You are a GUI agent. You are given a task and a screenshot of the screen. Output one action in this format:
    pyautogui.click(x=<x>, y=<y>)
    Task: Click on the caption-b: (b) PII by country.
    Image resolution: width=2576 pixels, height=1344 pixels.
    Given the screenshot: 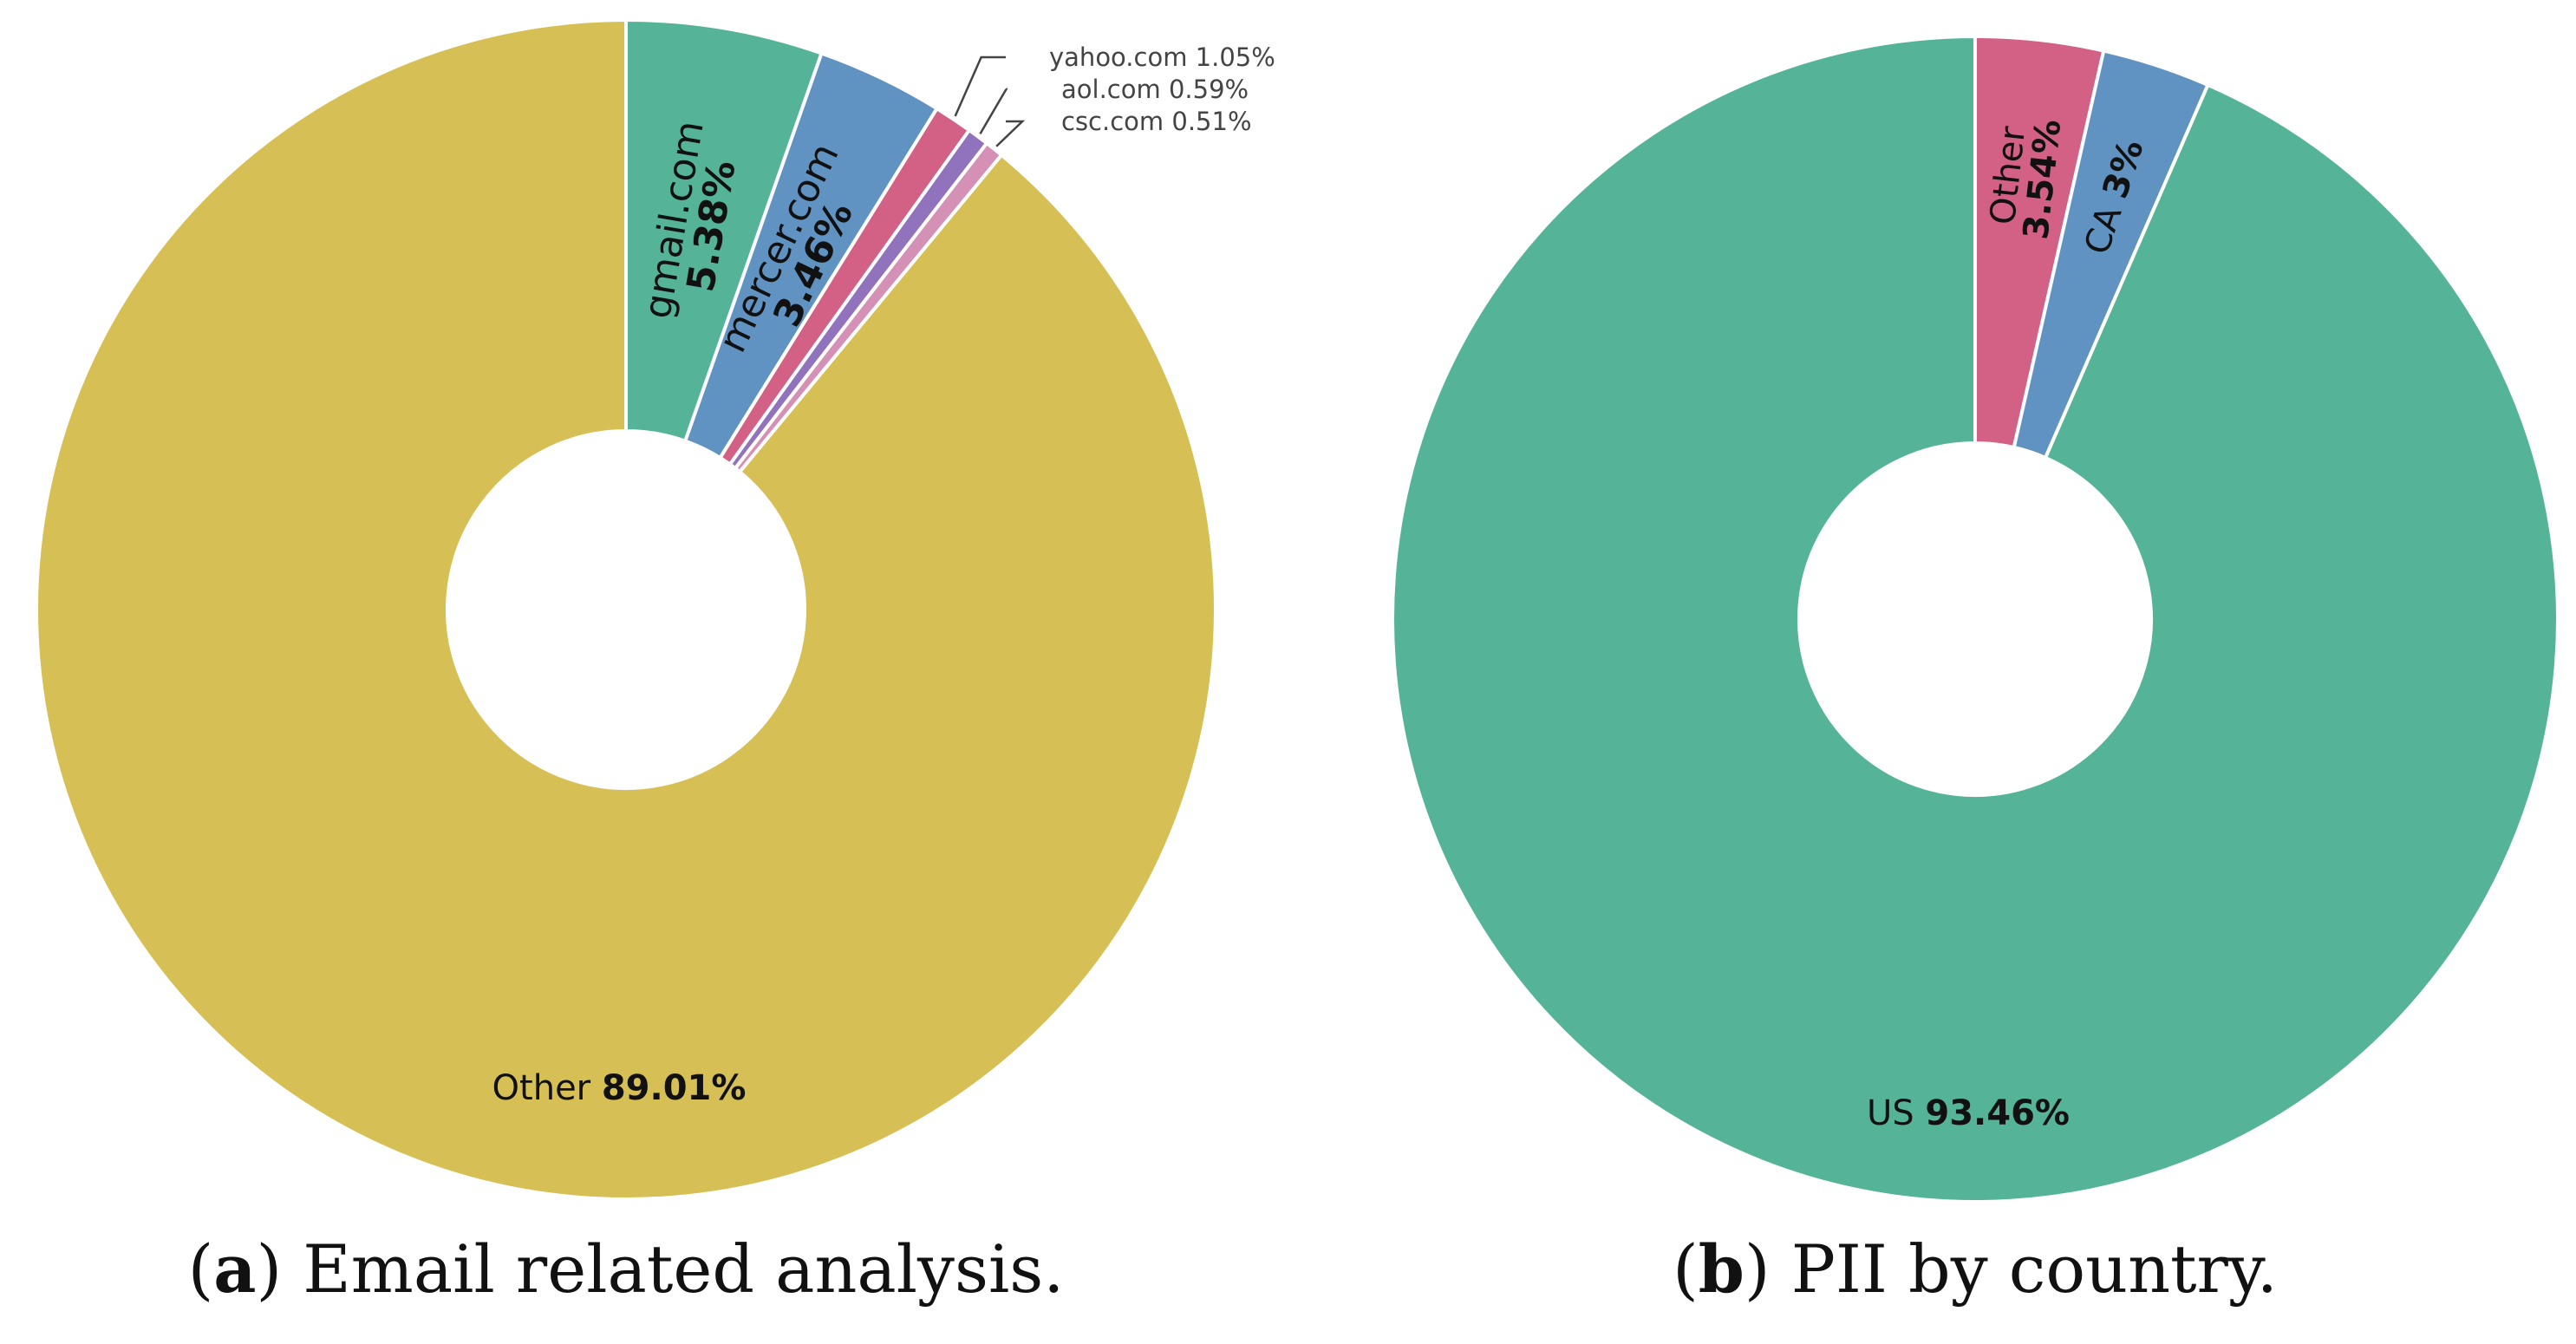 What is the action you would take?
    pyautogui.click(x=1976, y=1269)
    